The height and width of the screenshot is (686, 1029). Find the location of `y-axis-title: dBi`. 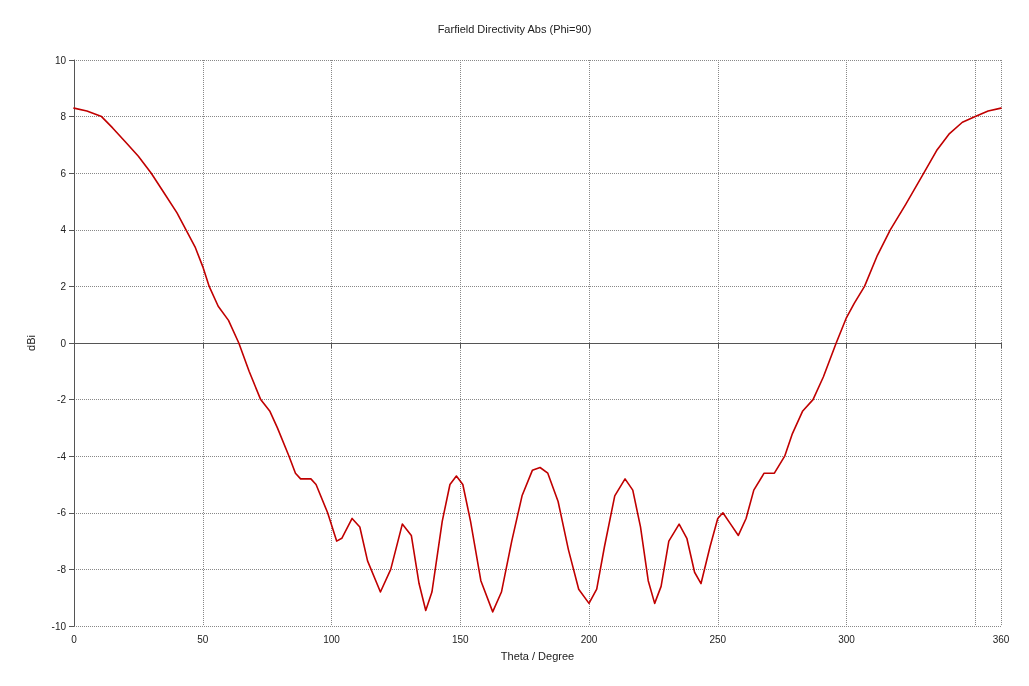

y-axis-title: dBi is located at coordinates (30, 343).